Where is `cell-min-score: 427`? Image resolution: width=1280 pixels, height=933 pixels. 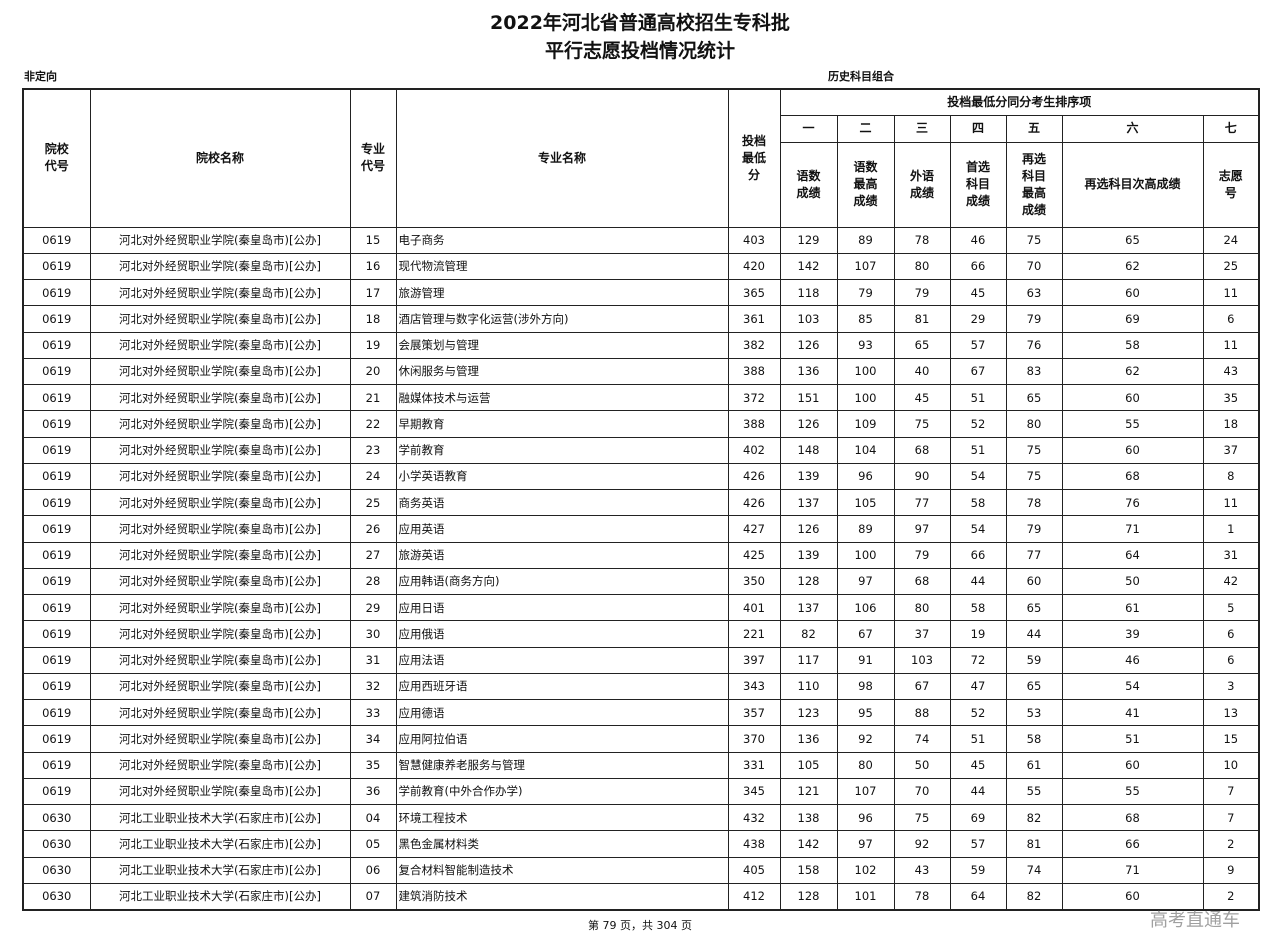 cell-min-score: 427 is located at coordinates (754, 529).